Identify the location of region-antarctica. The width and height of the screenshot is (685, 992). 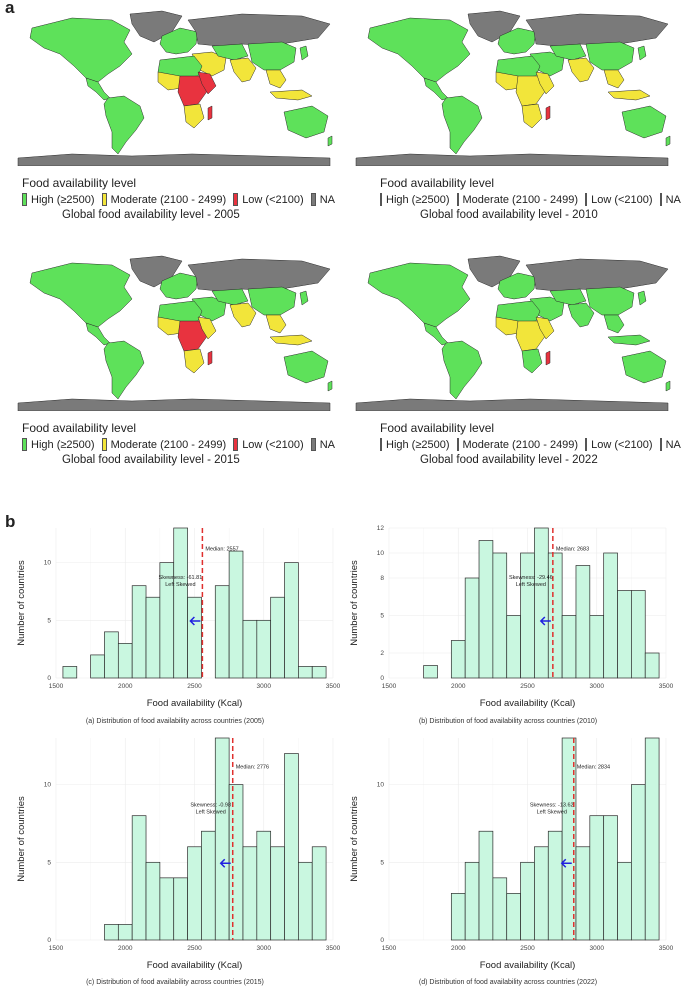
(174, 159).